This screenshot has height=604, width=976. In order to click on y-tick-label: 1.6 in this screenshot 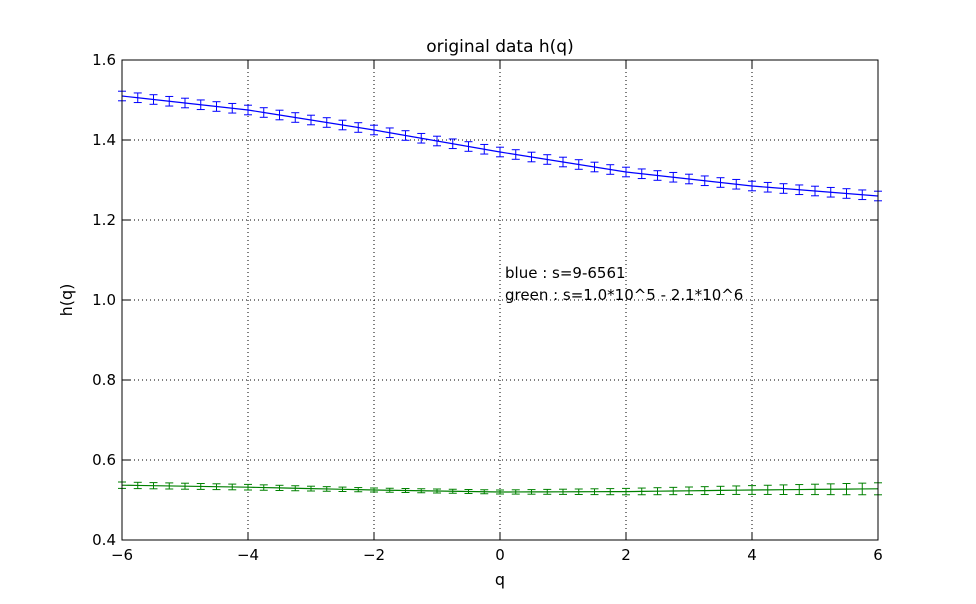, I will do `click(104, 60)`.